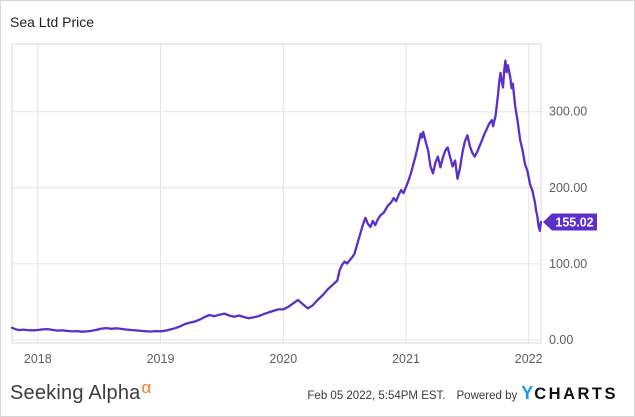  I want to click on ycharts-logo: YCHARTS, so click(569, 393).